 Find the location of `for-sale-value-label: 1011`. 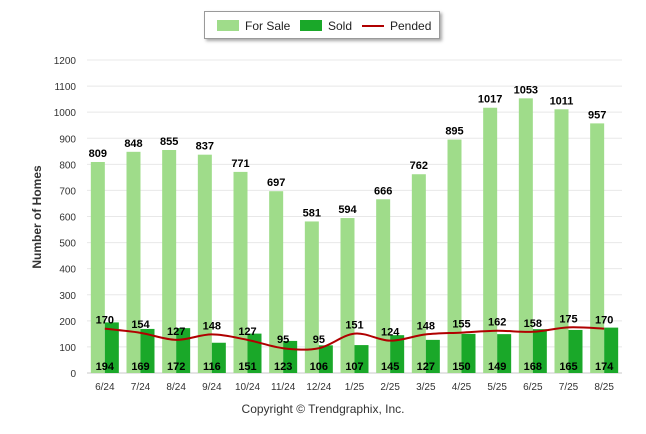

for-sale-value-label: 1011 is located at coordinates (562, 101).